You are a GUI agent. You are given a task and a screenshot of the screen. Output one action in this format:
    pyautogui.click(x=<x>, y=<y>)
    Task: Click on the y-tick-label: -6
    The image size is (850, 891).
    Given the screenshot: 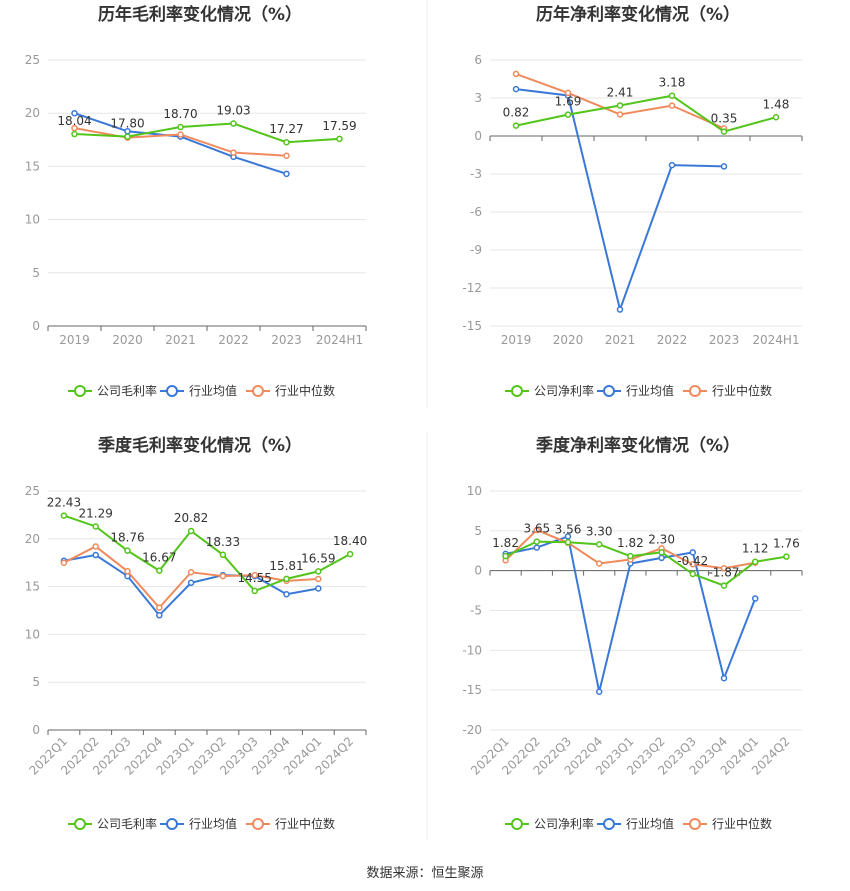 What is the action you would take?
    pyautogui.click(x=476, y=212)
    